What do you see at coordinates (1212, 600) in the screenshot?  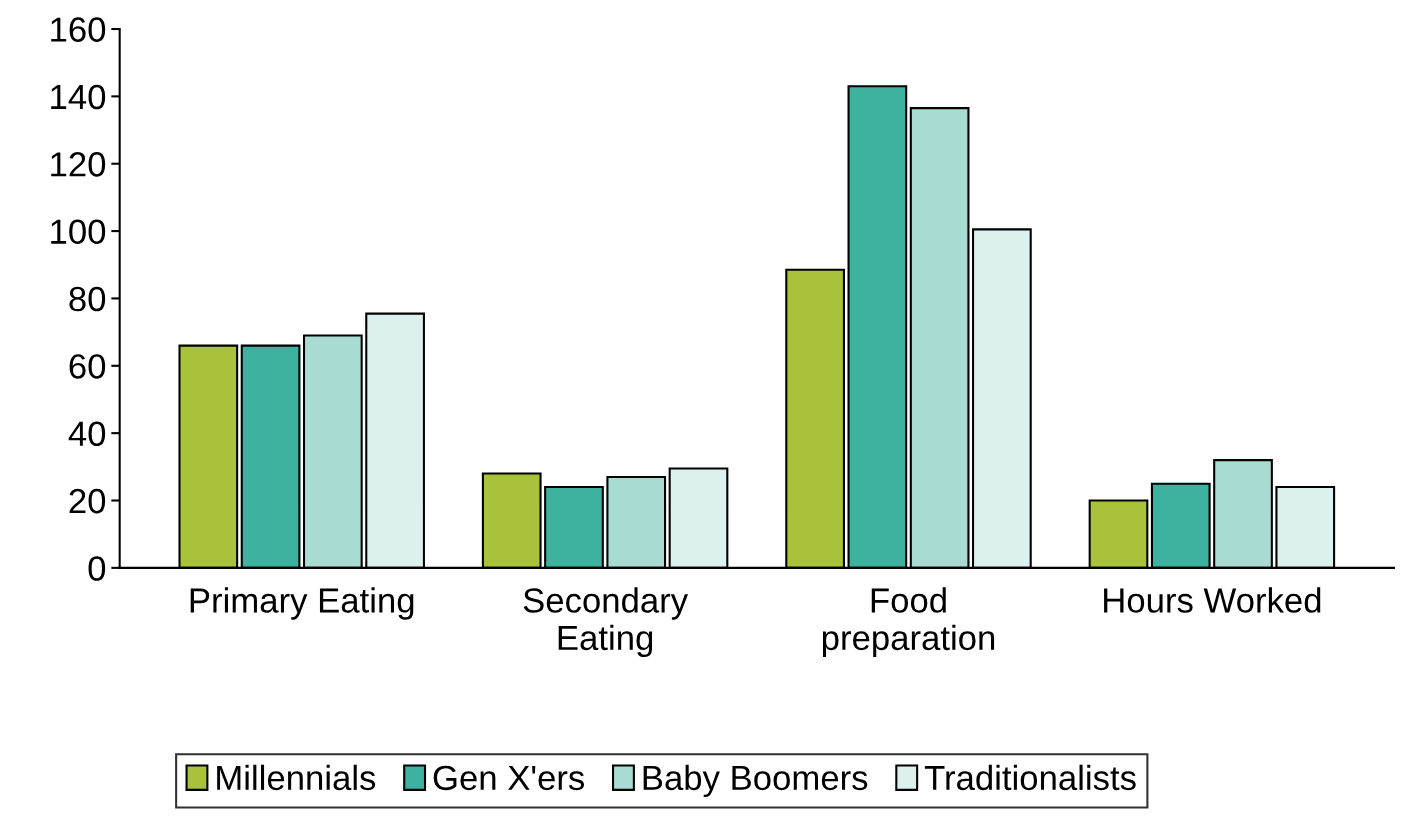 I see `x-tick-label: Hours Worked` at bounding box center [1212, 600].